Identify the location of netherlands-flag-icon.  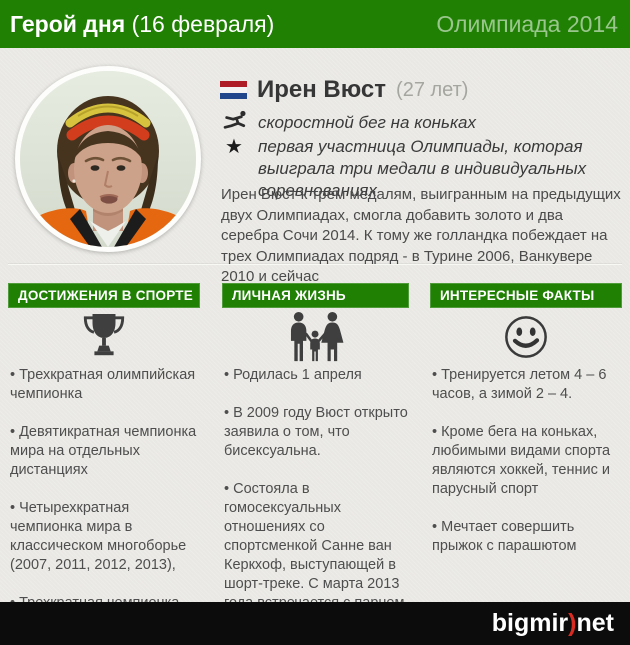
(233, 90).